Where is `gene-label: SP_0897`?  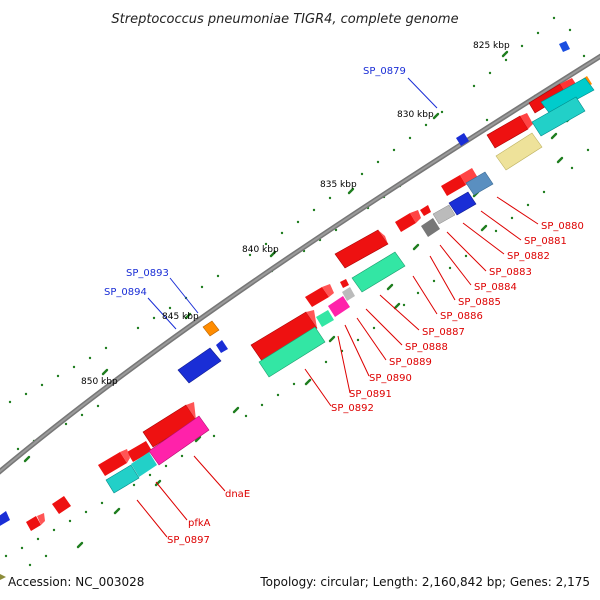 gene-label: SP_0897 is located at coordinates (188, 540).